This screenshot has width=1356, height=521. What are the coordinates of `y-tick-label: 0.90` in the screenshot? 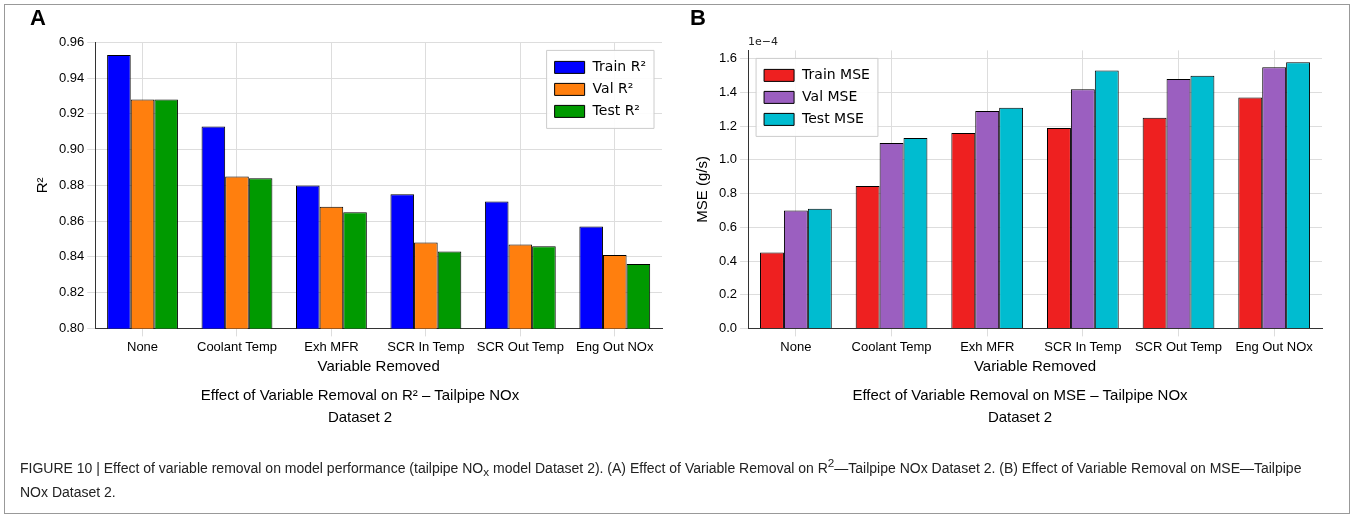 It's located at (71, 149).